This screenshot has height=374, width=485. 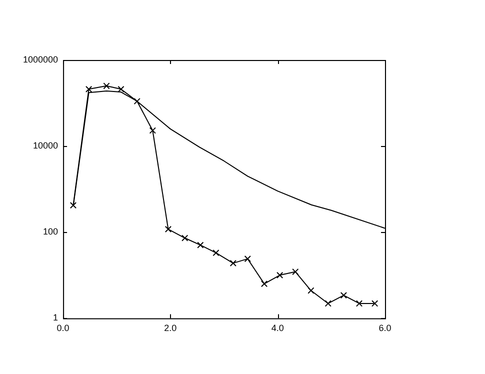 I want to click on x-tick-label: 4.0, so click(x=277, y=328).